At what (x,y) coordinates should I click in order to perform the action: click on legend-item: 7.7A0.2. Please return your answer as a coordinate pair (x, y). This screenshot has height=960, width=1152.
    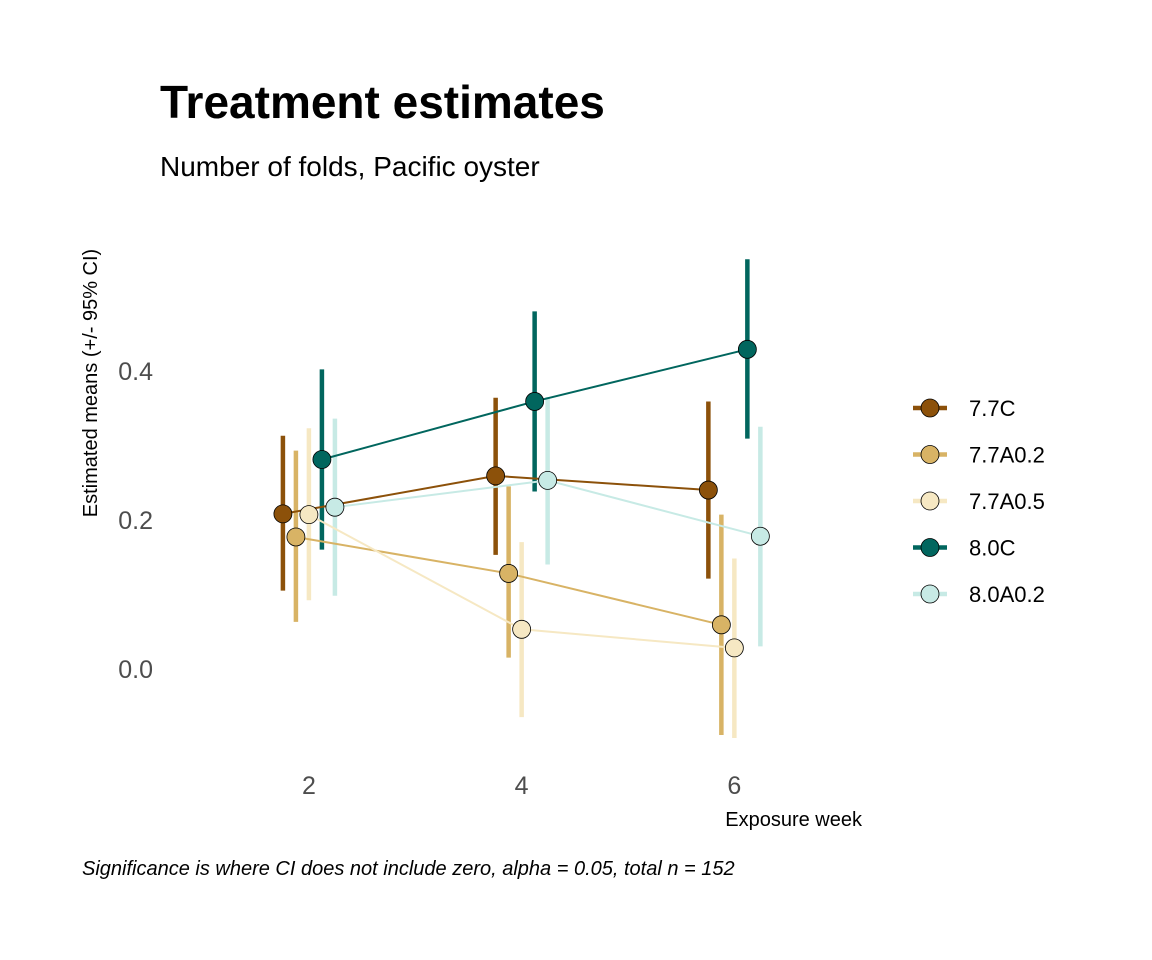
    Looking at the image, I should click on (979, 455).